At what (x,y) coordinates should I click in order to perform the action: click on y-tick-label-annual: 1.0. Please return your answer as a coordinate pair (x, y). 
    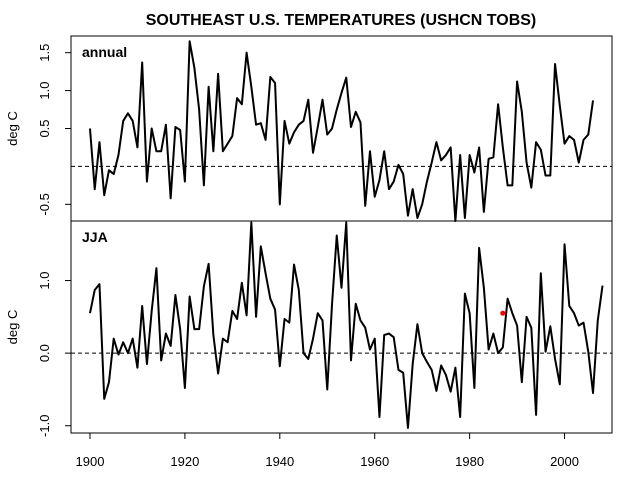
    Looking at the image, I should click on (44, 91).